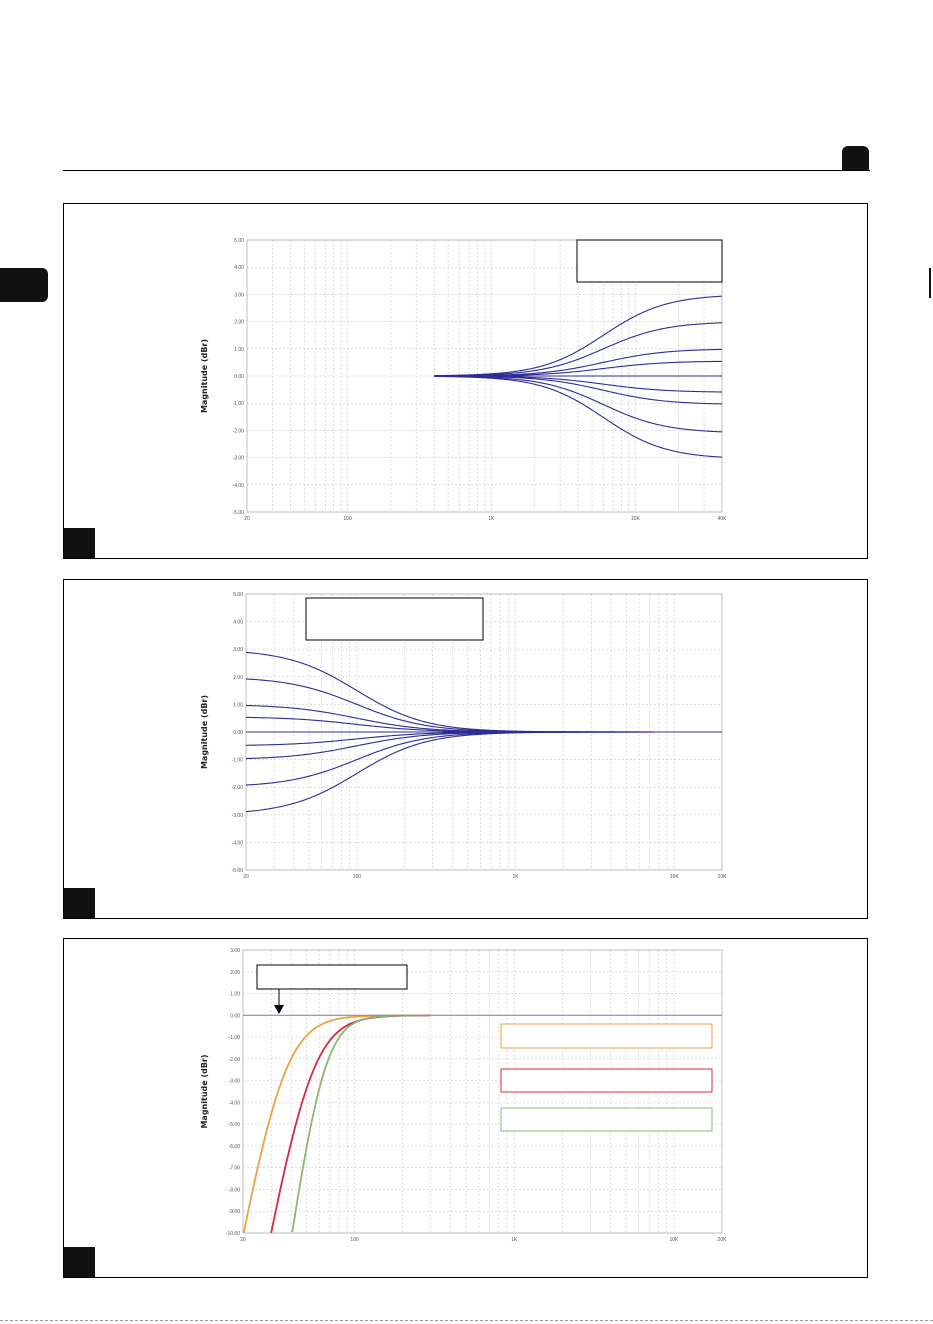  What do you see at coordinates (930, 283) in the screenshot?
I see `edge-mark` at bounding box center [930, 283].